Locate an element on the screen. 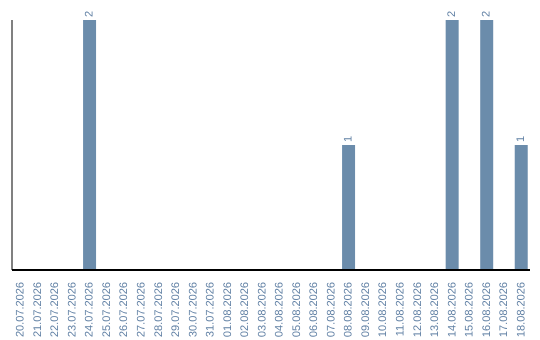  x-tick-label: 27.07.2026 is located at coordinates (142, 310).